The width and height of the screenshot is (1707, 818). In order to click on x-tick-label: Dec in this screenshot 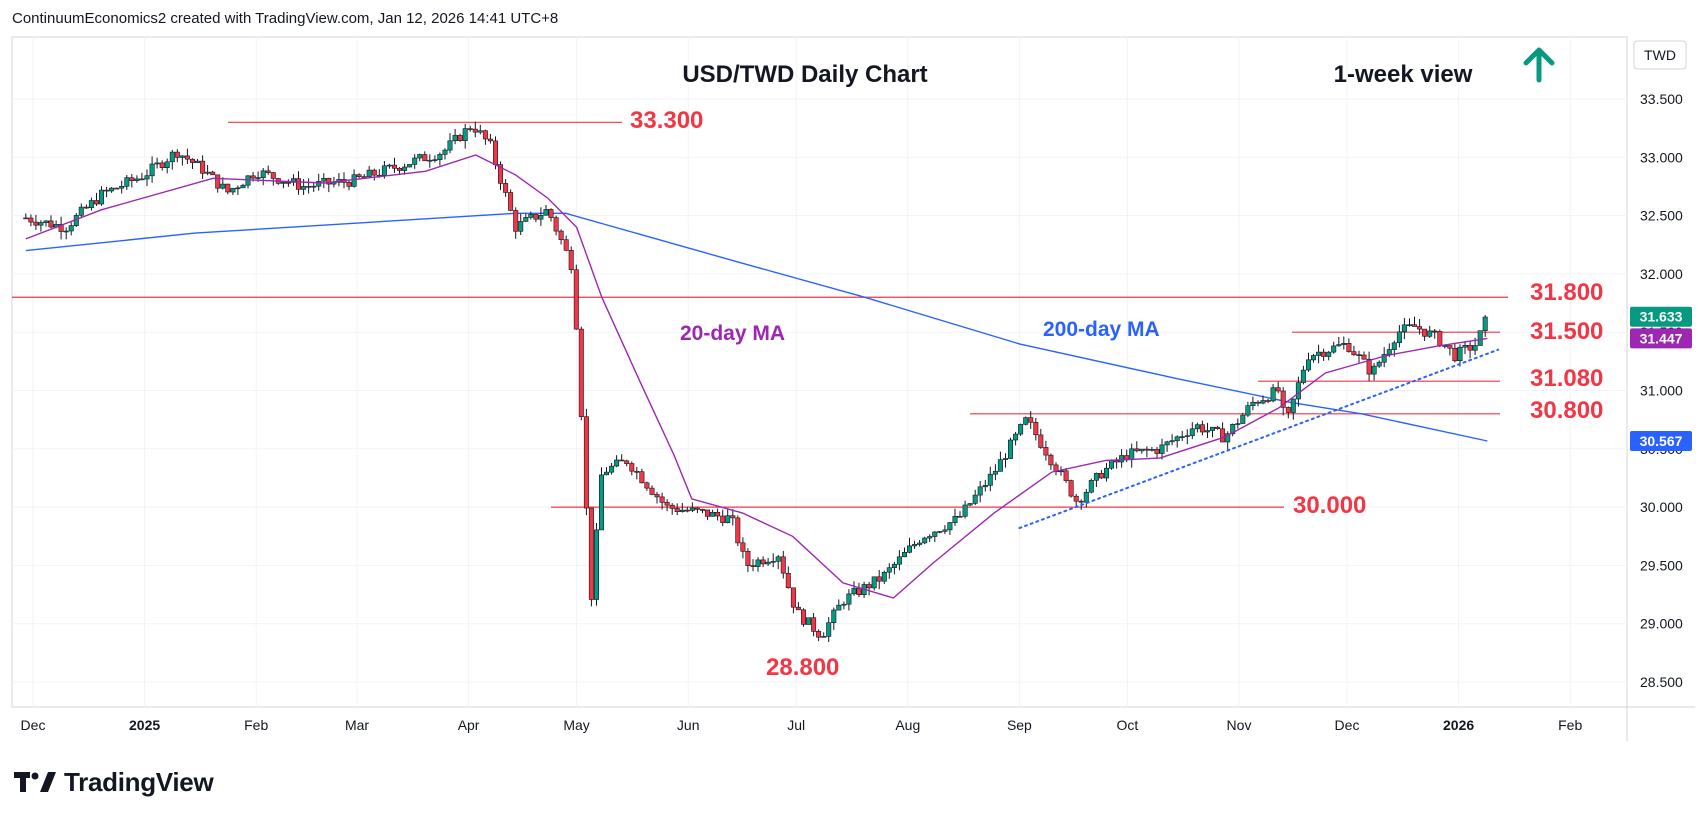, I will do `click(1347, 725)`.